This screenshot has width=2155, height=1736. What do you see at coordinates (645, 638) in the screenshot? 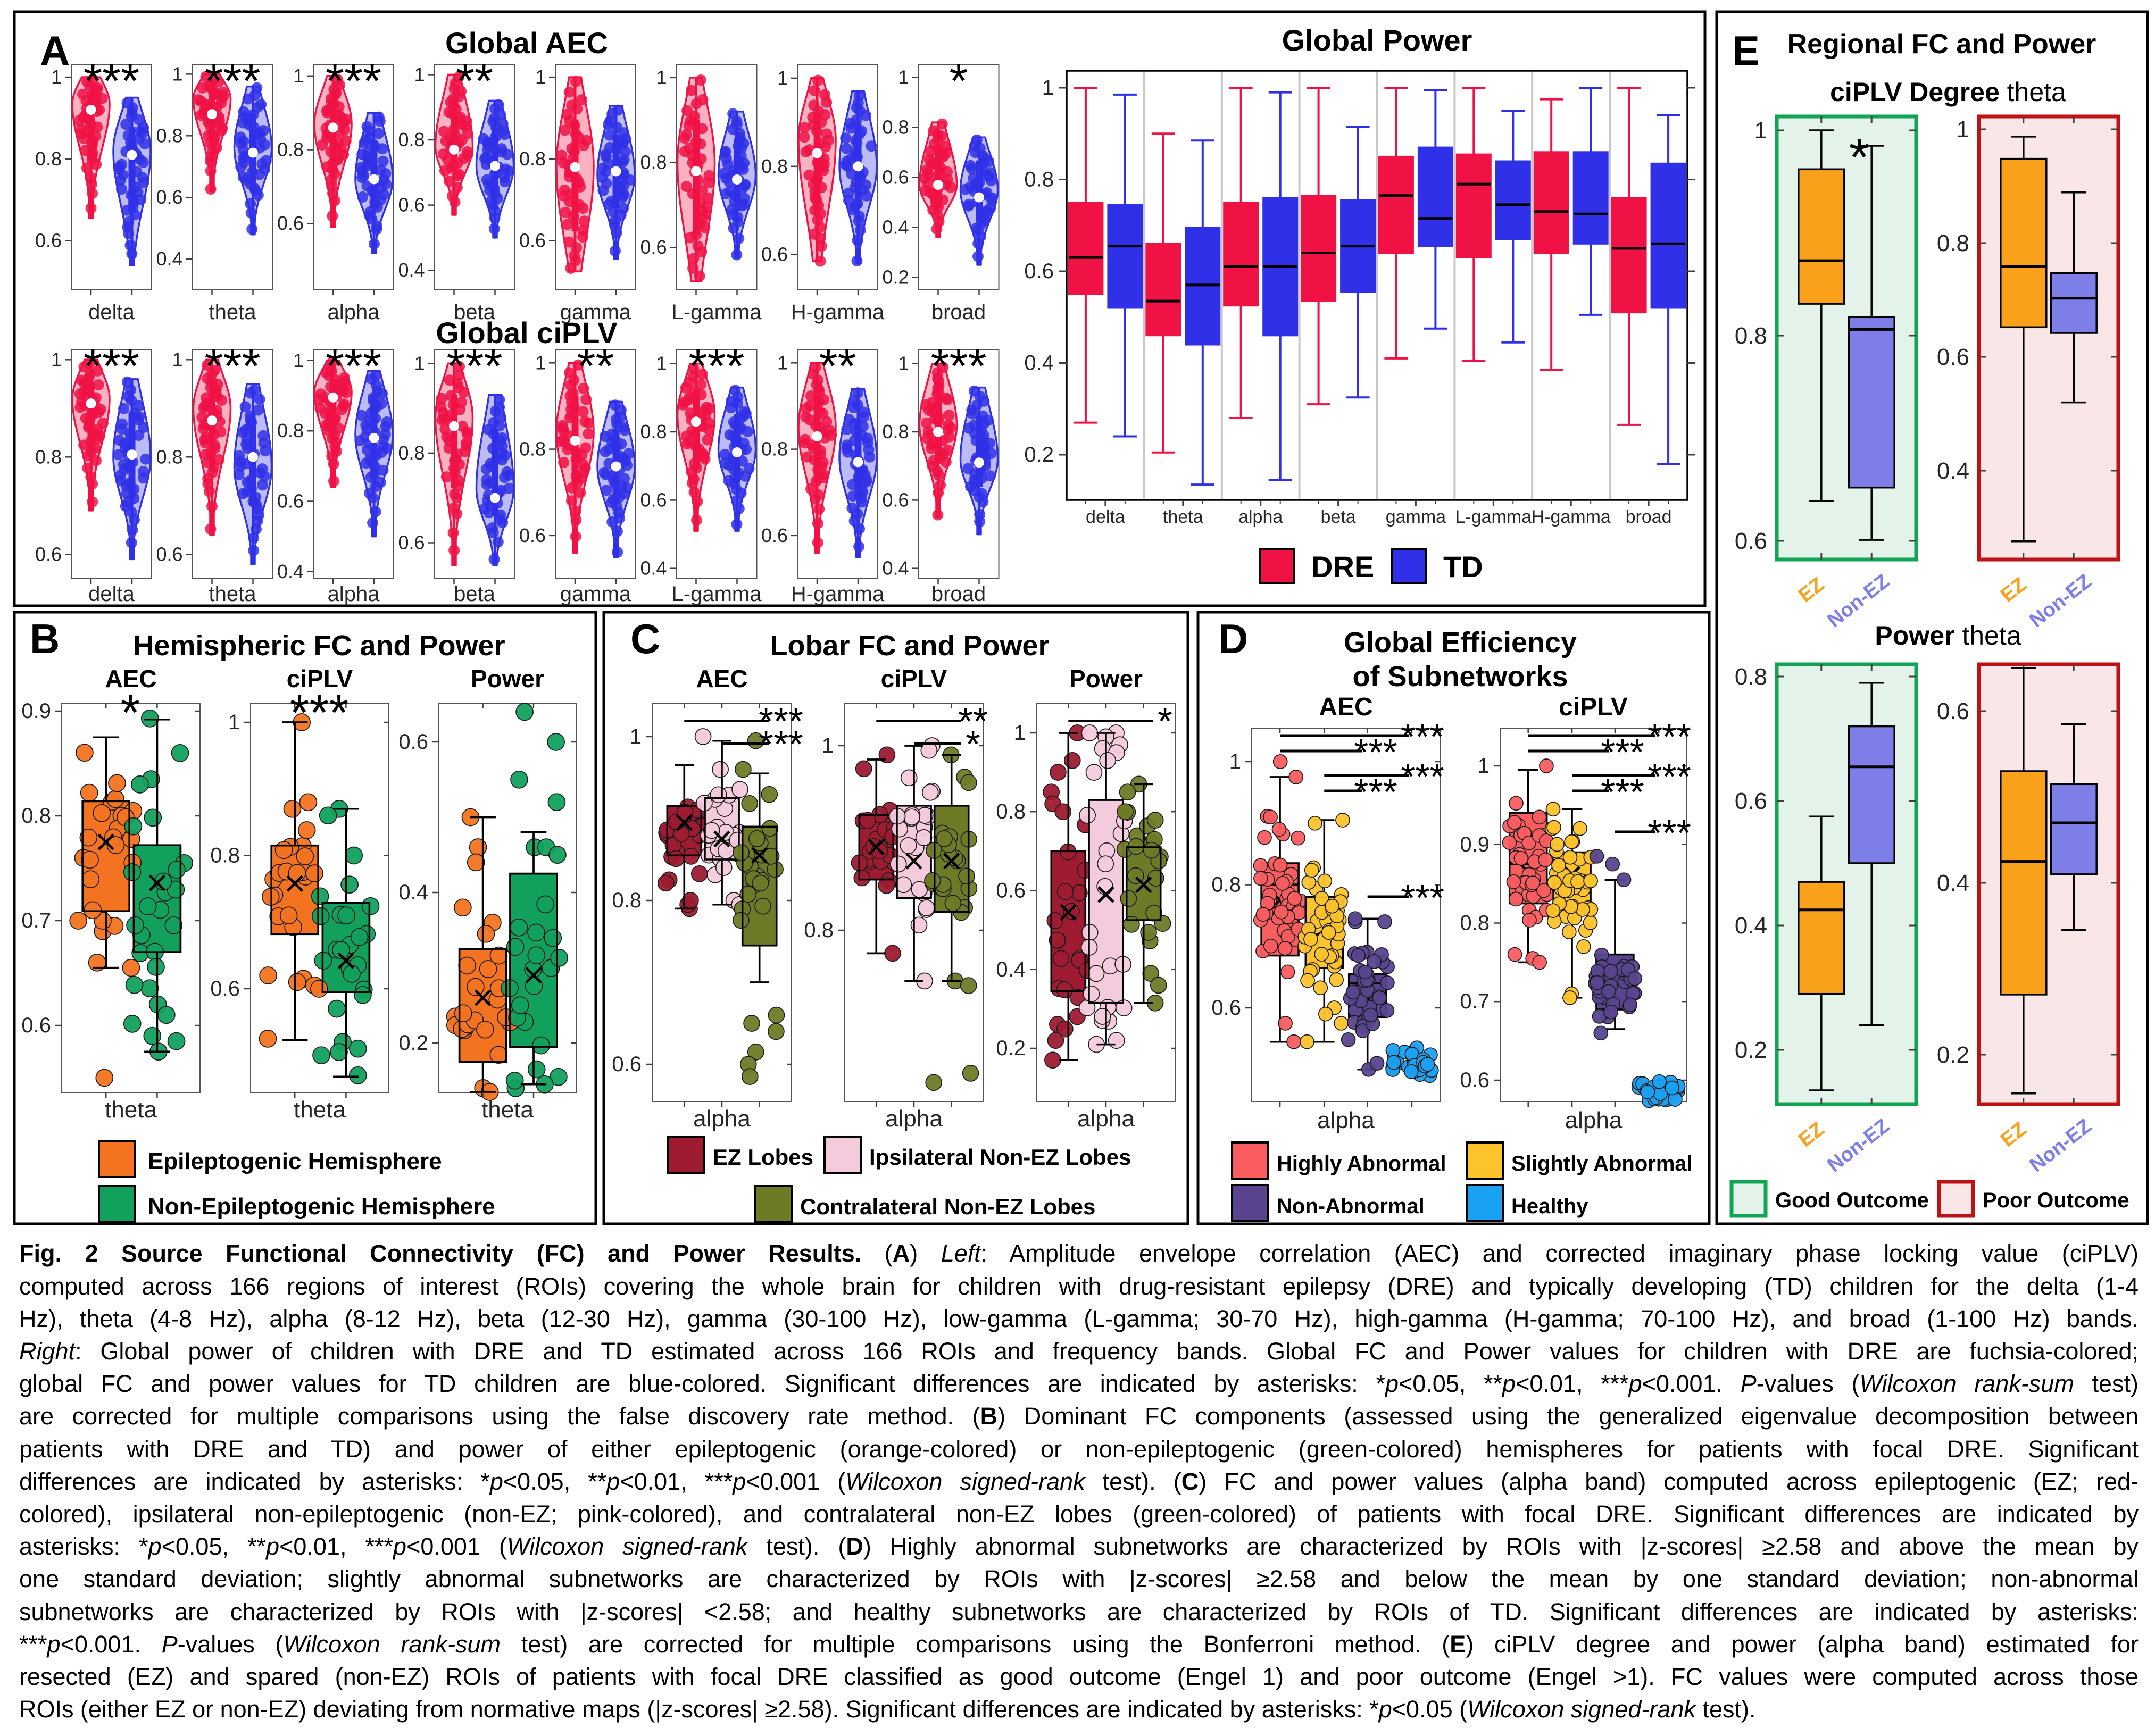
I see `svg-text: C` at bounding box center [645, 638].